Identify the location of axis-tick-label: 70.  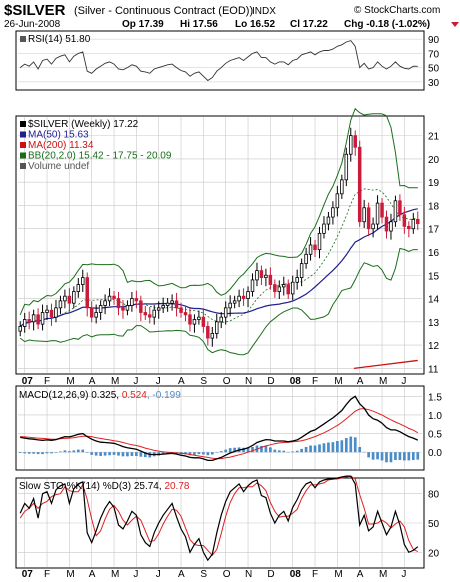
(434, 54).